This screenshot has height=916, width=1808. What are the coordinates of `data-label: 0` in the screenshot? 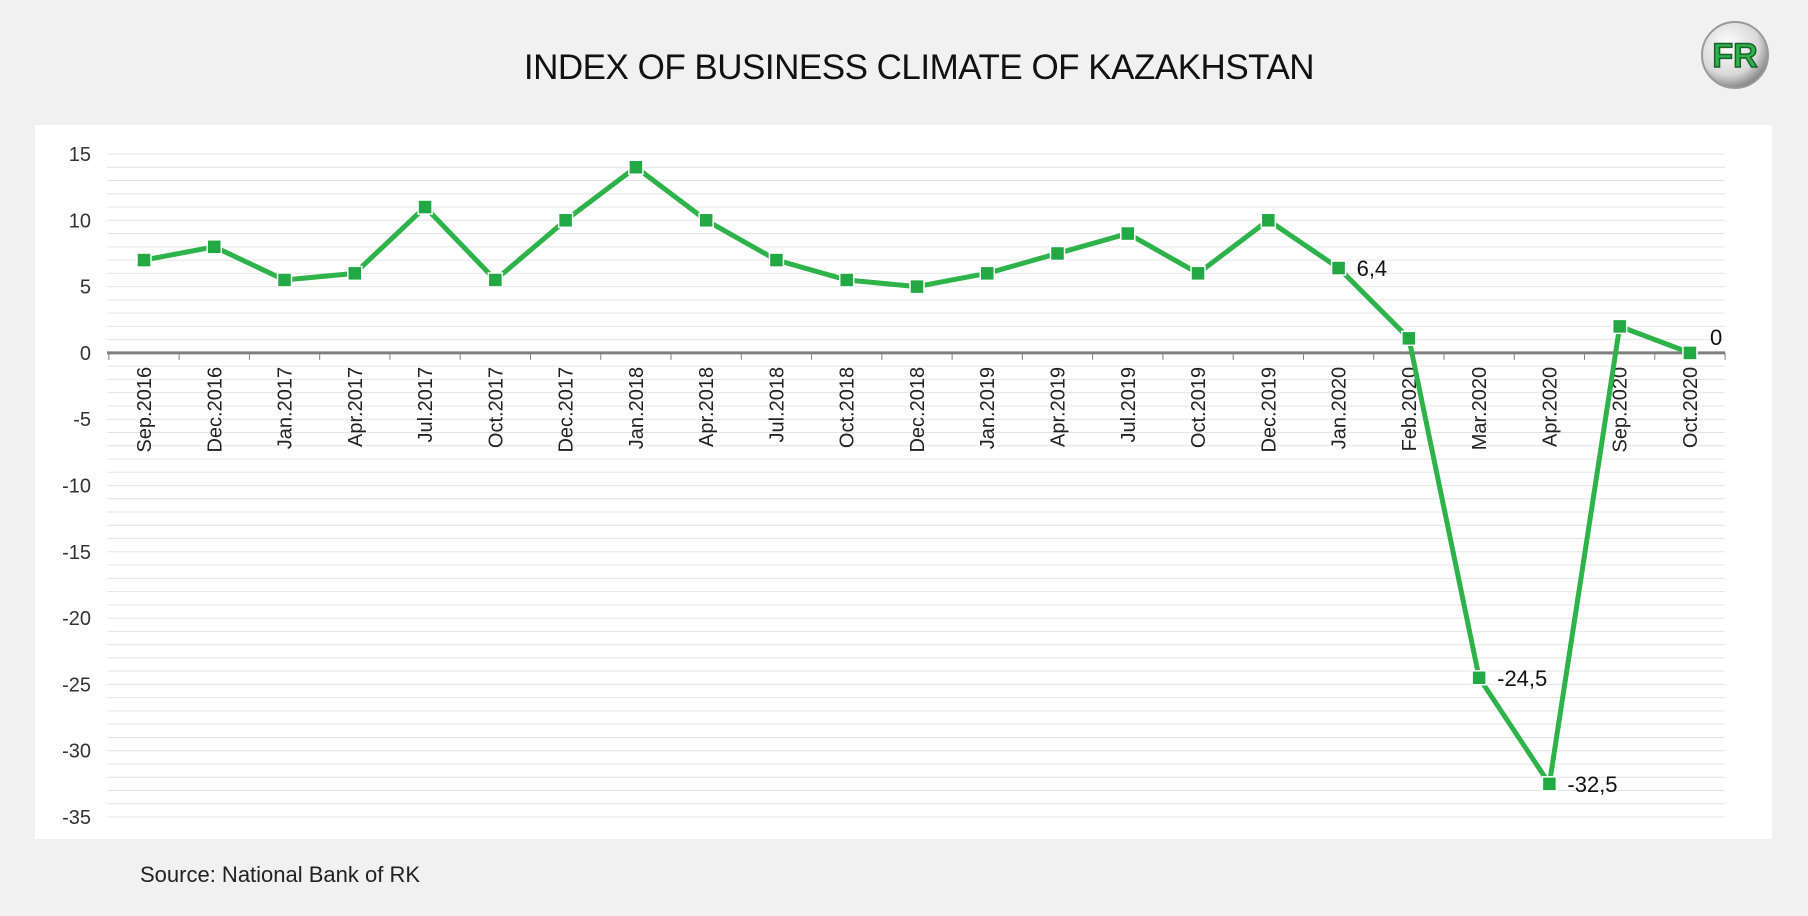 It's located at (1716, 337).